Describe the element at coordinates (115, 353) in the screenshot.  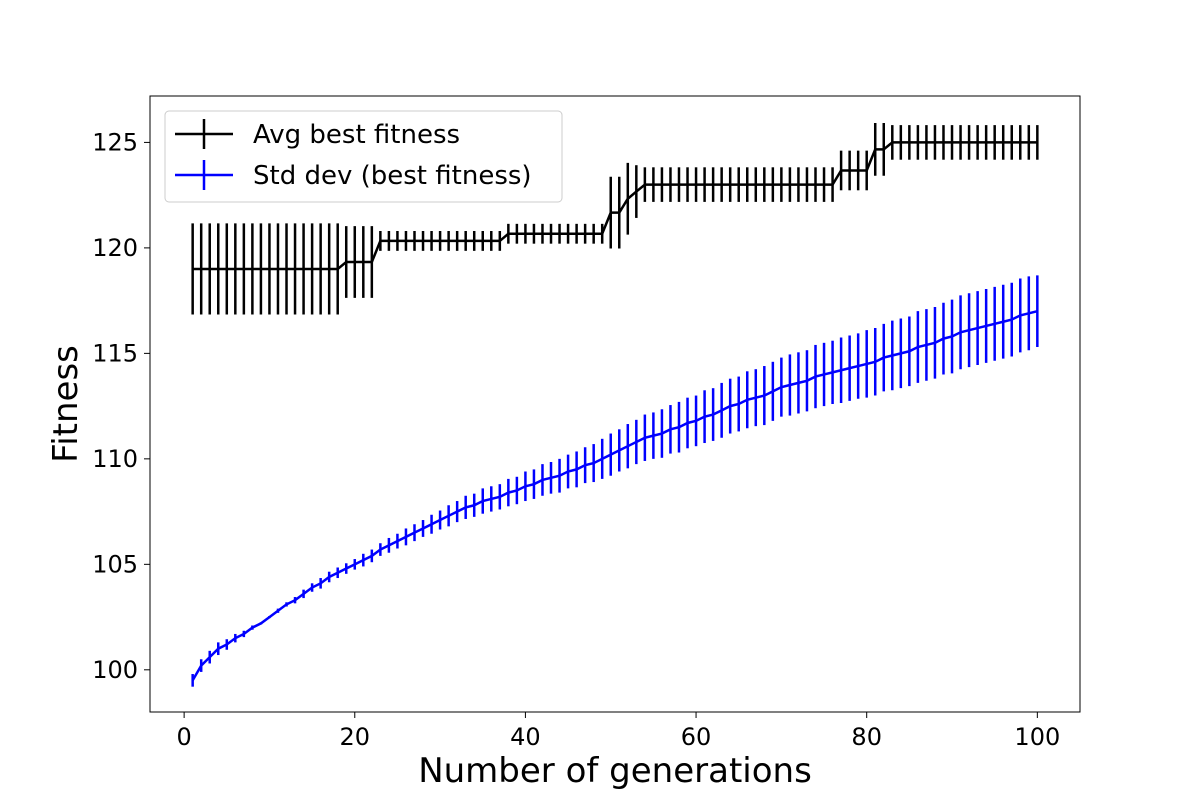
I see `y-tick-label: 115` at that location.